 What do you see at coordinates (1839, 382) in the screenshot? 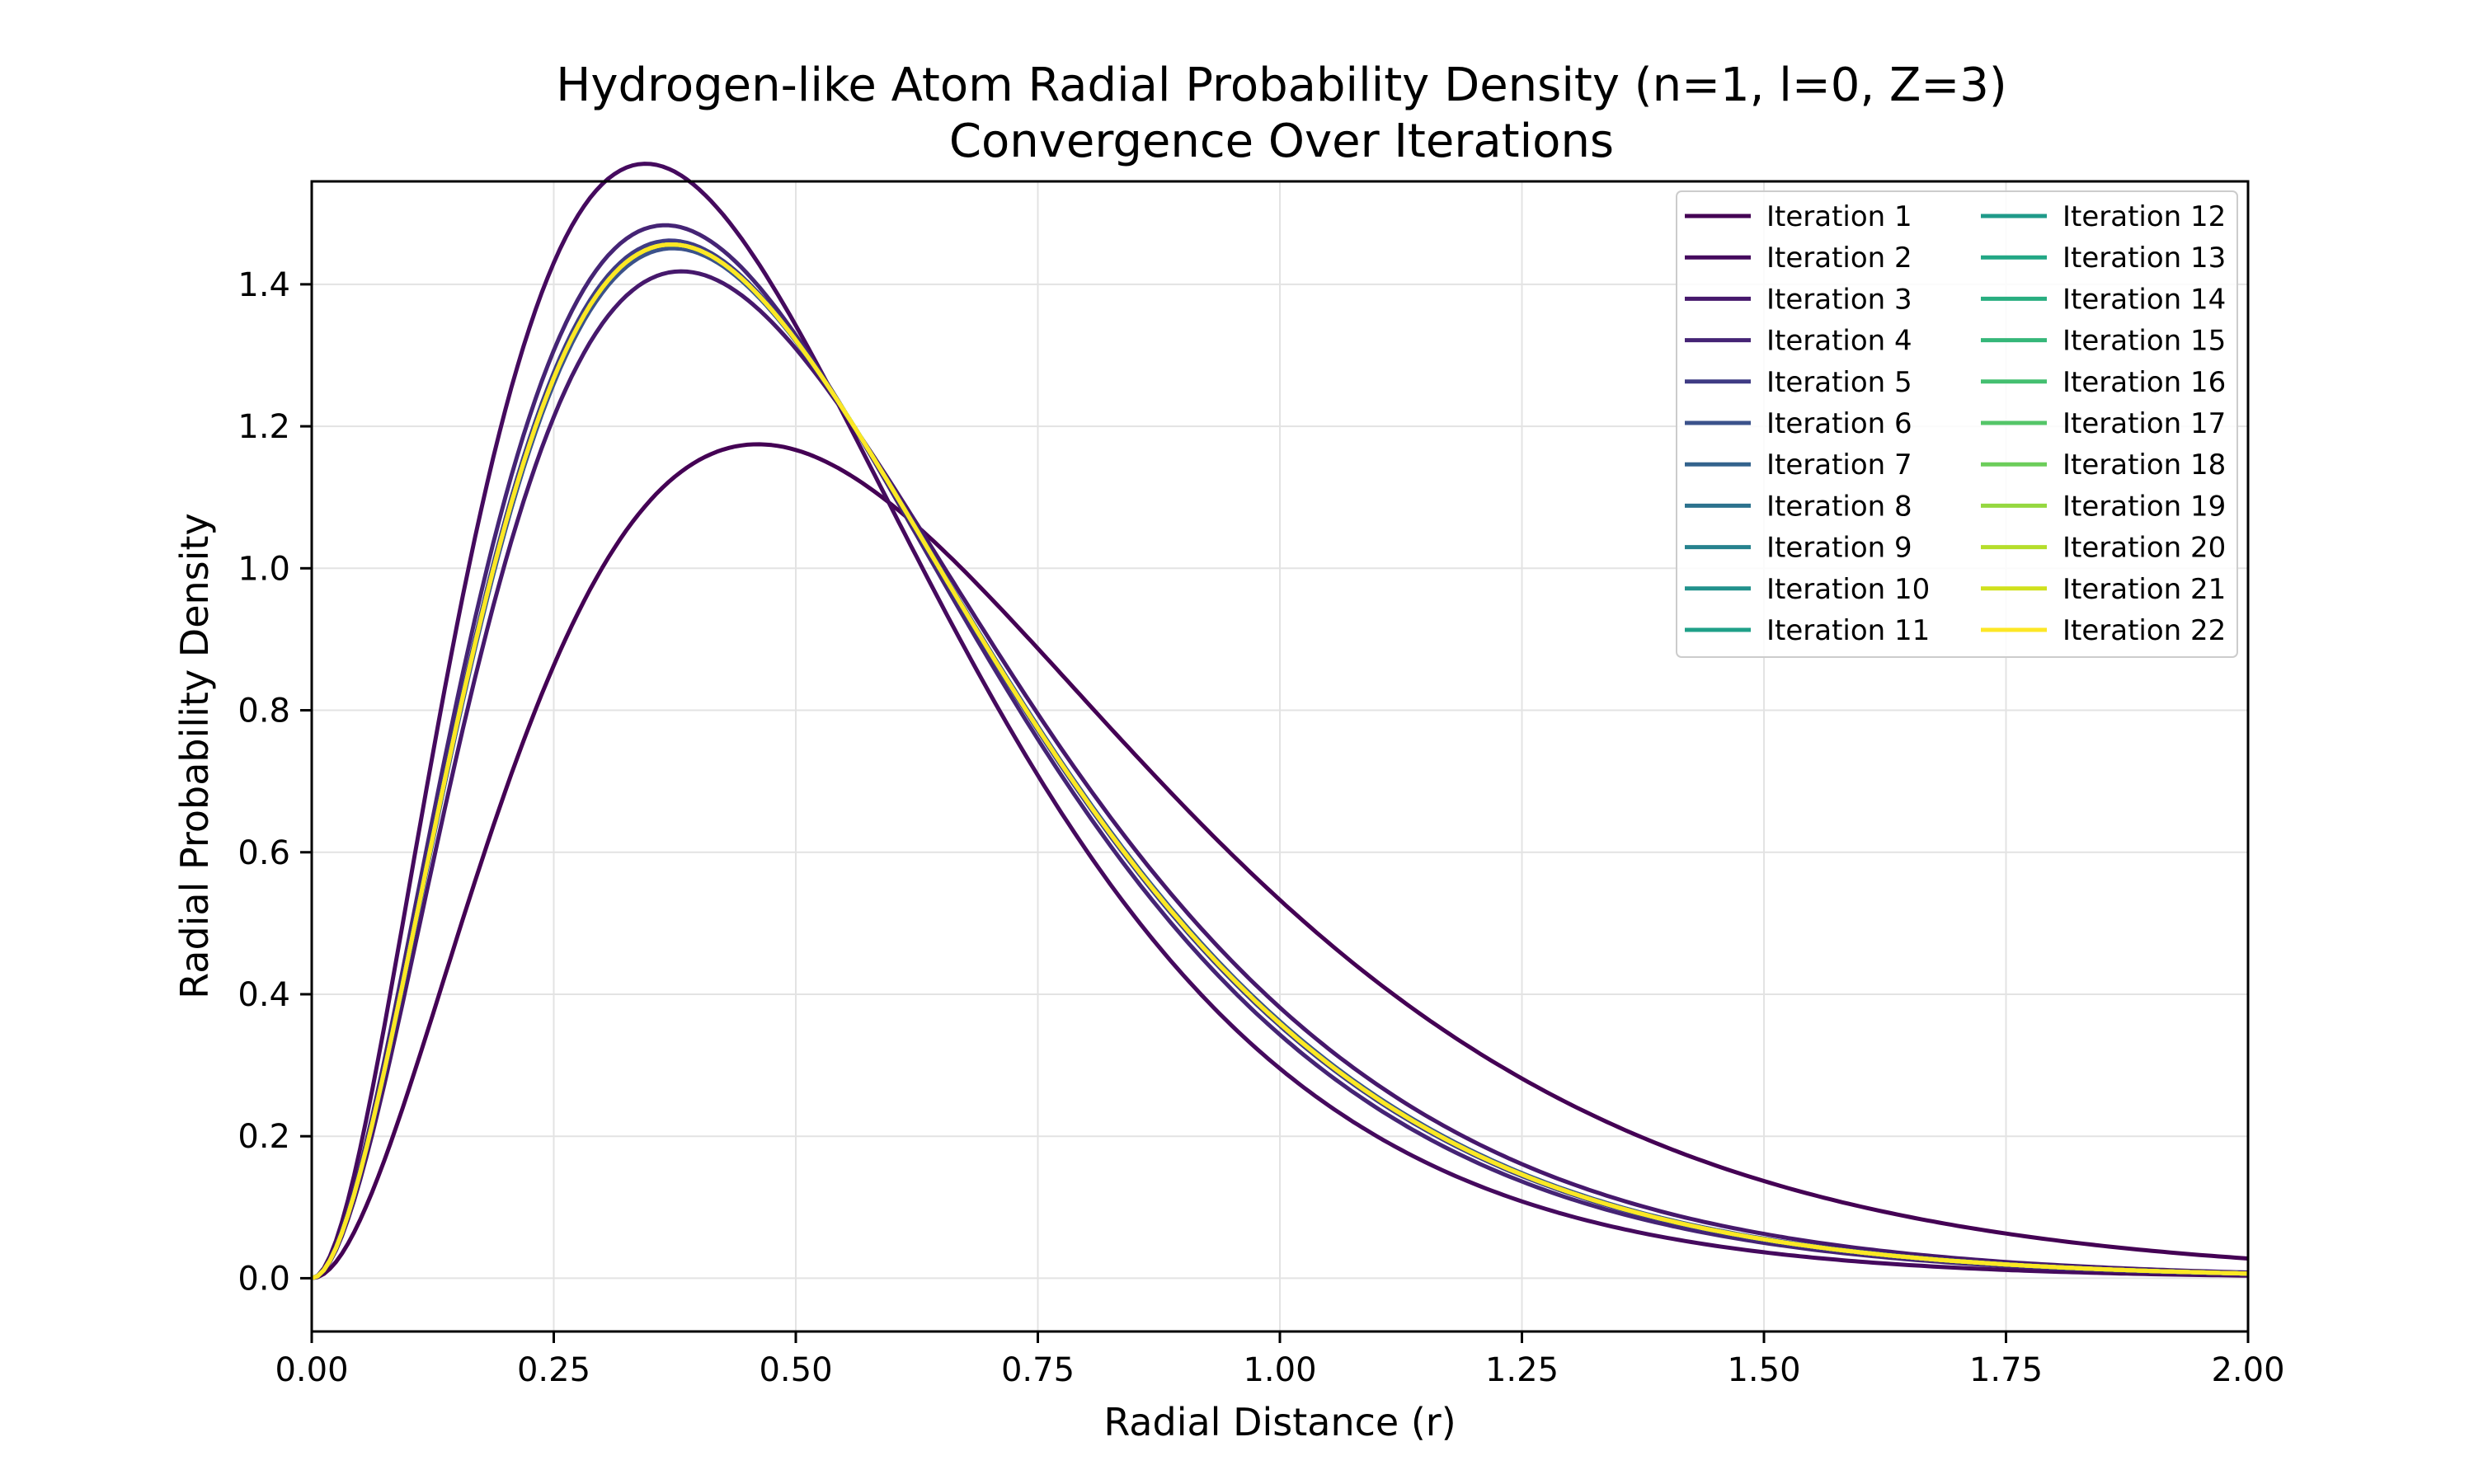
I see `legend-label: Iteration 5` at bounding box center [1839, 382].